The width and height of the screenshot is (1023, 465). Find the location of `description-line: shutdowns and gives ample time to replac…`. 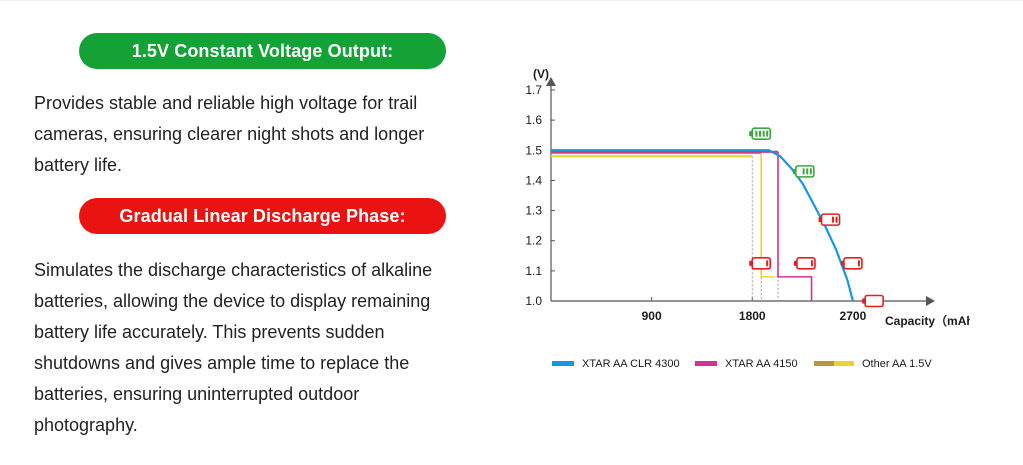

description-line: shutdowns and gives ample time to replac… is located at coordinates (222, 363).